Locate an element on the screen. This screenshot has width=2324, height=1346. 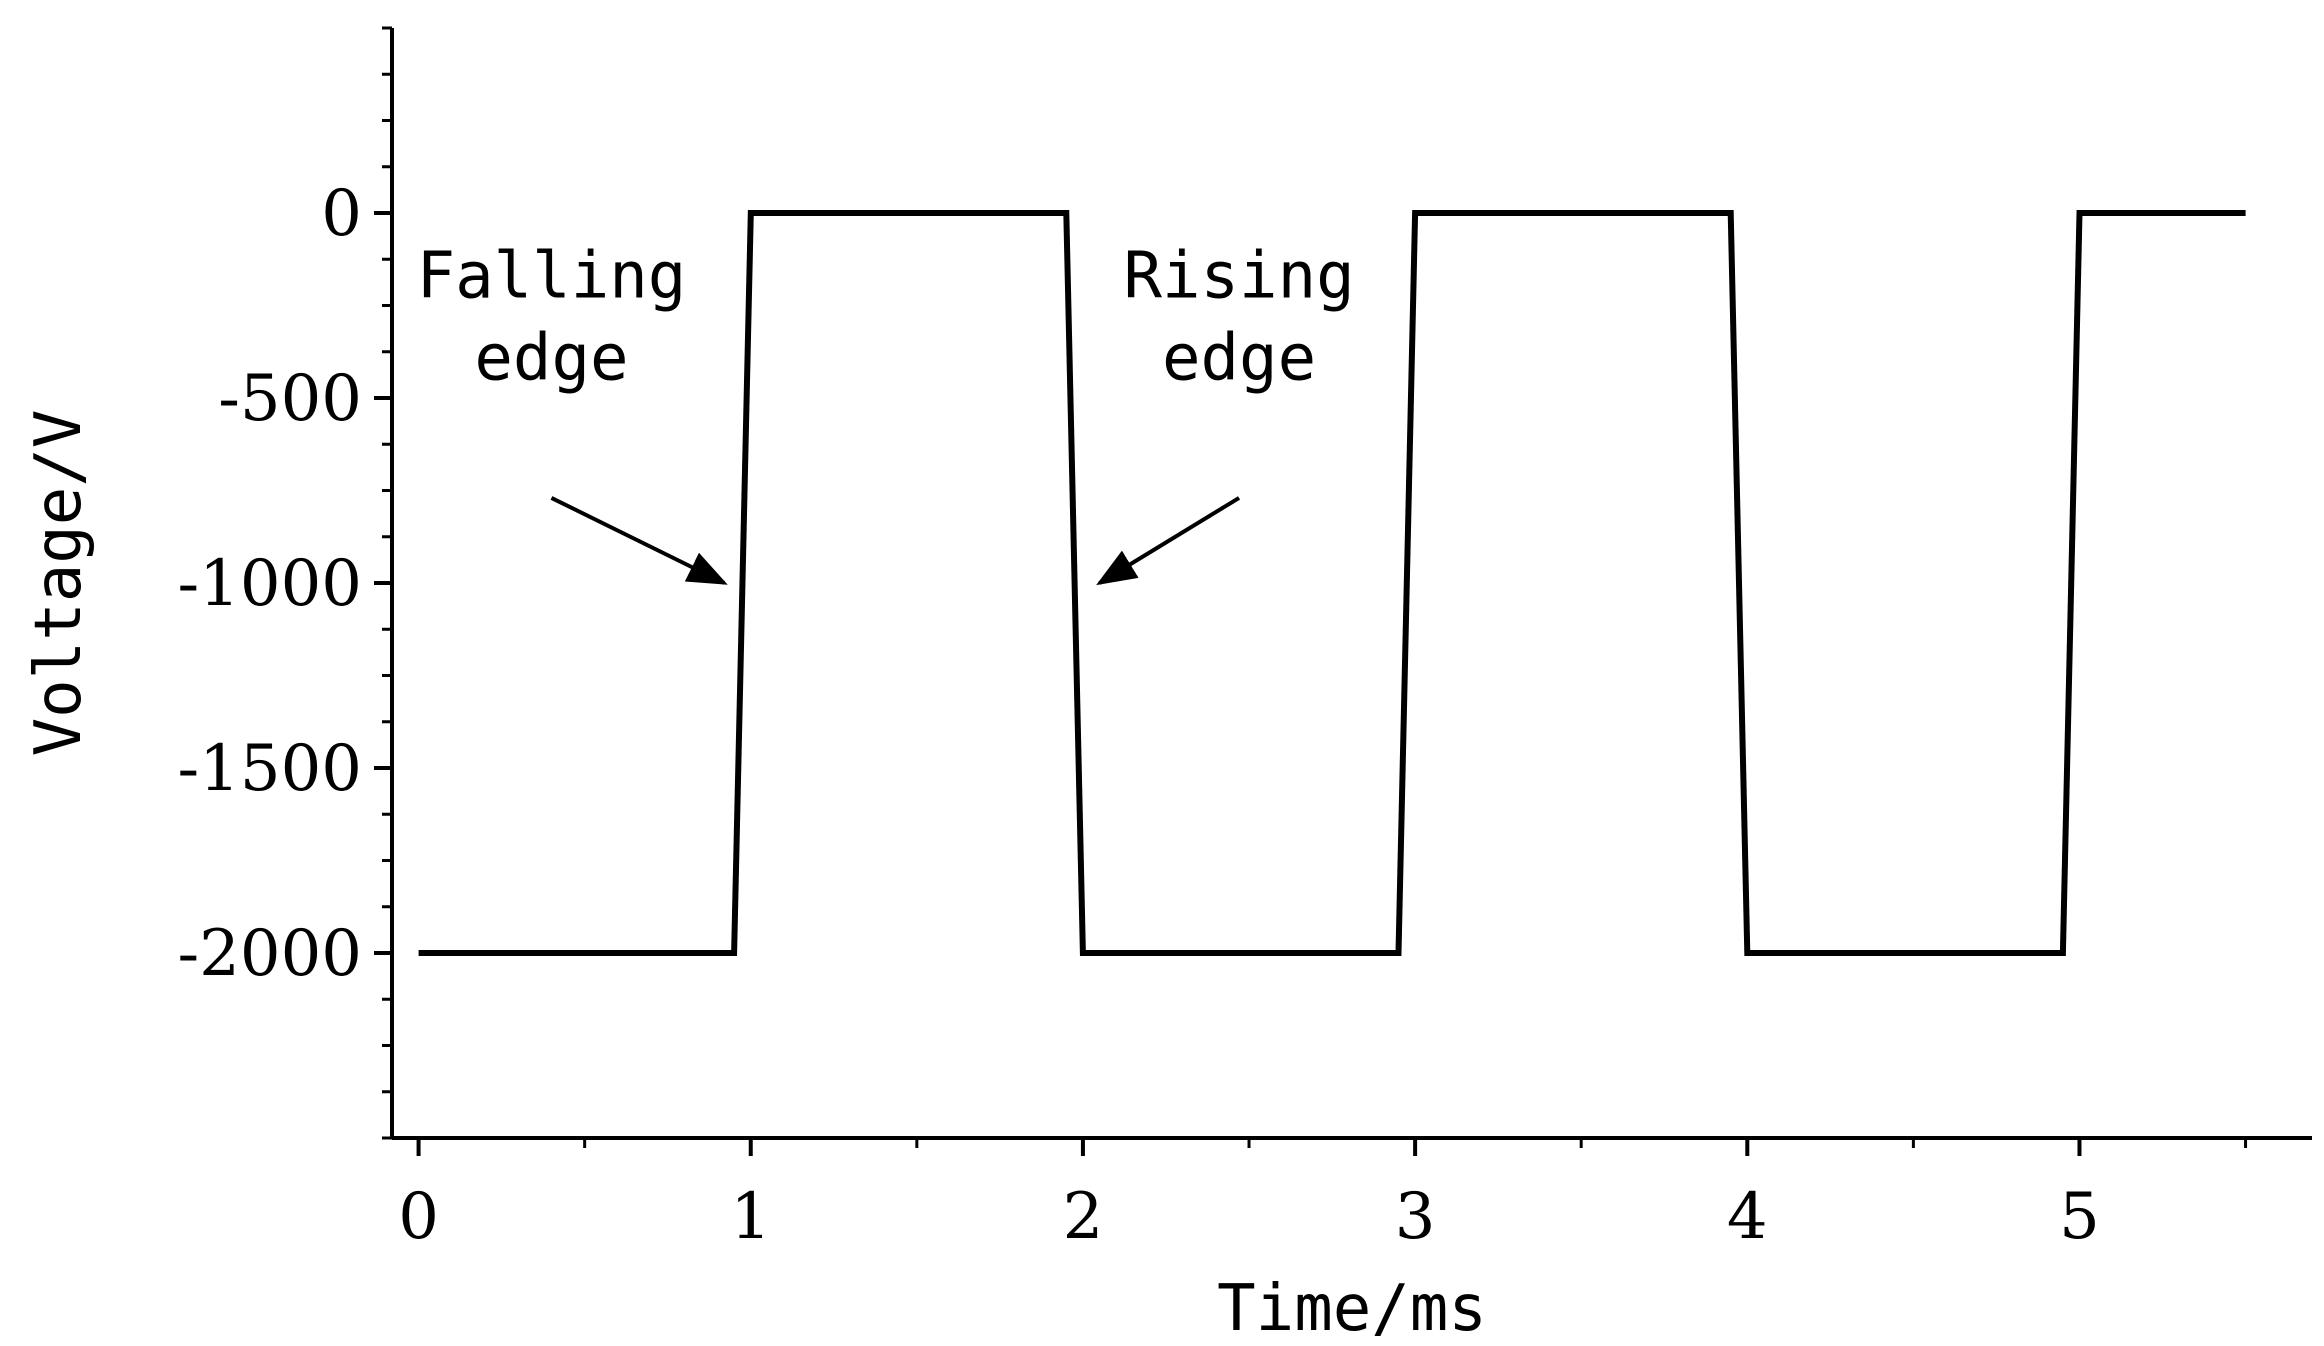
annotation-text: Rising is located at coordinates (1238, 277).